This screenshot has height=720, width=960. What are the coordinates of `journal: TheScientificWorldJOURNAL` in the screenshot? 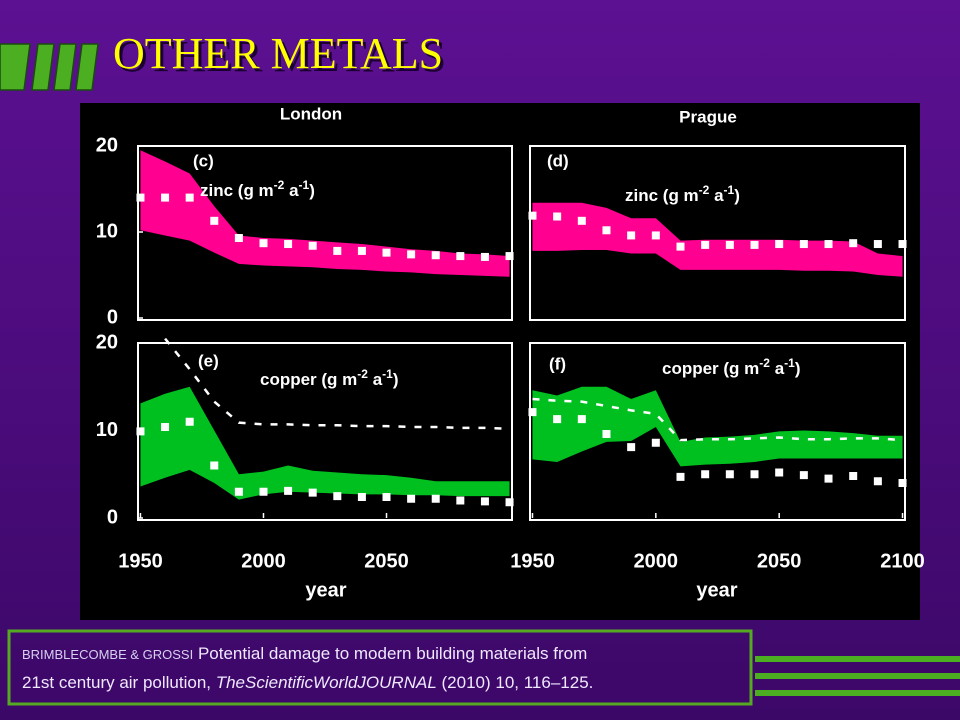 It's located at (326, 682).